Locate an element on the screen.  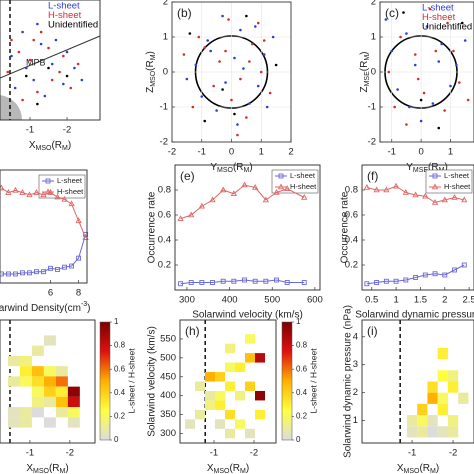
label-part: MSO is located at coordinates (153, 78).